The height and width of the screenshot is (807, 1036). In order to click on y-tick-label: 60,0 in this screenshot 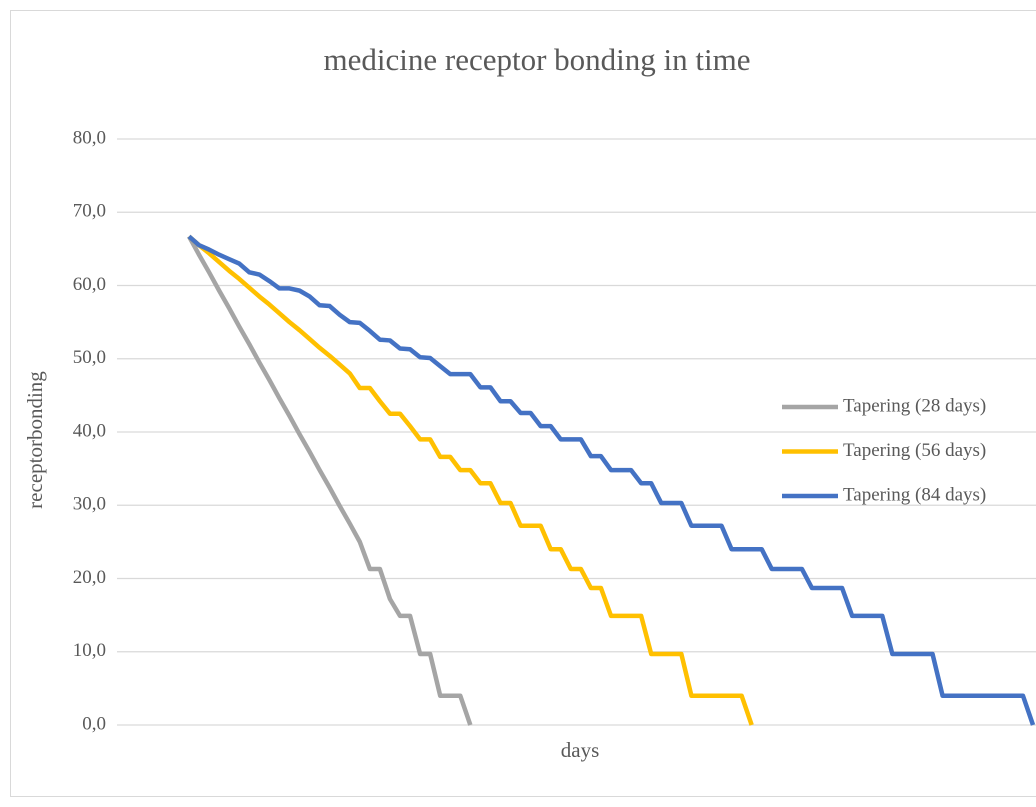, I will do `click(89, 284)`.